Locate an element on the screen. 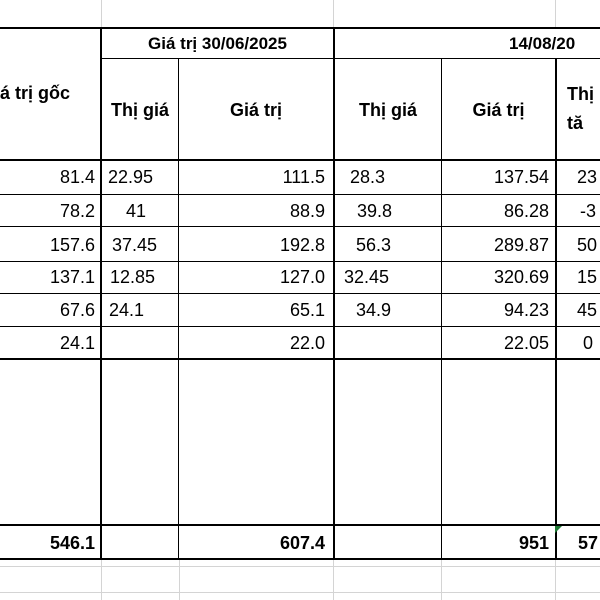  table-cell-thi-gia-1: 24.1 is located at coordinates (127, 310).